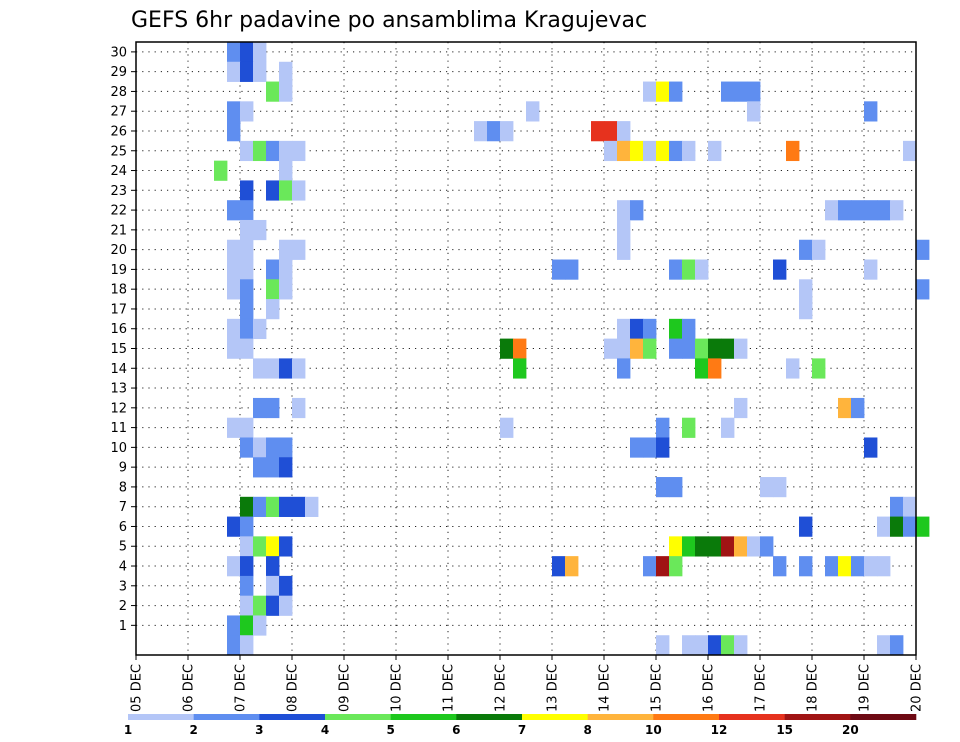  Describe the element at coordinates (813, 688) in the screenshot. I see `x-tick-label: 18 DEC` at that location.